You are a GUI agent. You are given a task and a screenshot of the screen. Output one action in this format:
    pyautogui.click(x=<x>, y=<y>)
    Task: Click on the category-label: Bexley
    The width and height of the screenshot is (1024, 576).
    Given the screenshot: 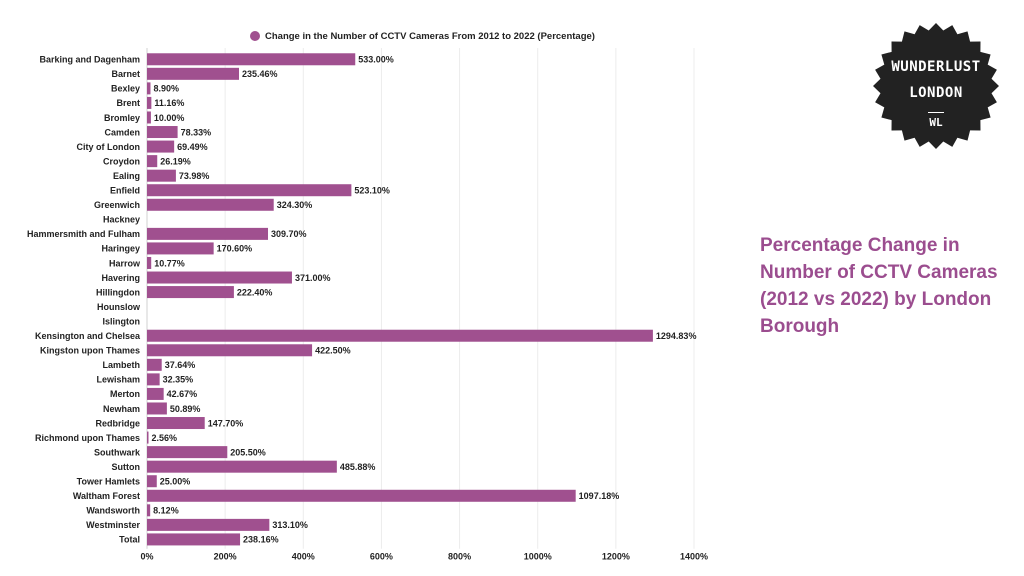 What is the action you would take?
    pyautogui.click(x=125, y=89)
    